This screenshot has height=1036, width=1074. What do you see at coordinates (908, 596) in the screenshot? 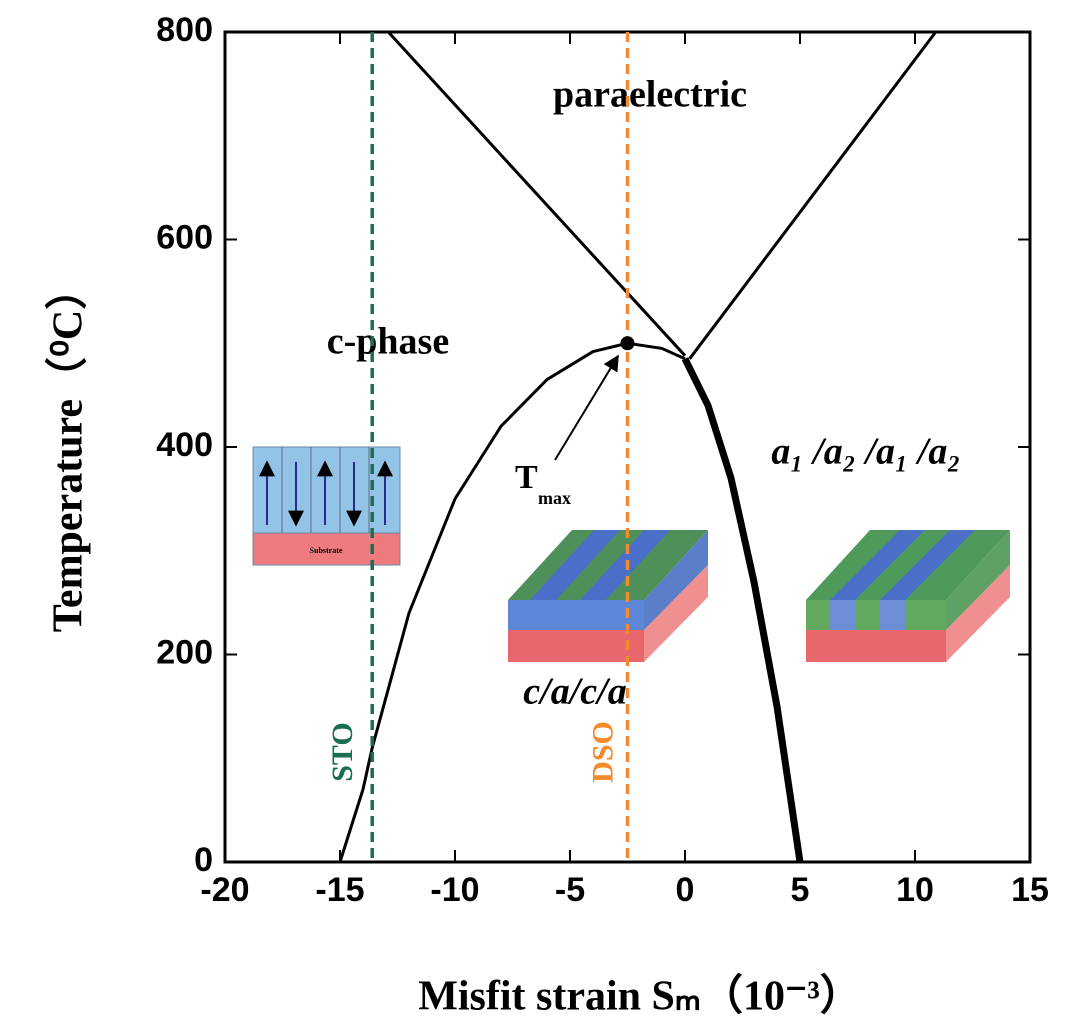
I see `inset-a1a2` at bounding box center [908, 596].